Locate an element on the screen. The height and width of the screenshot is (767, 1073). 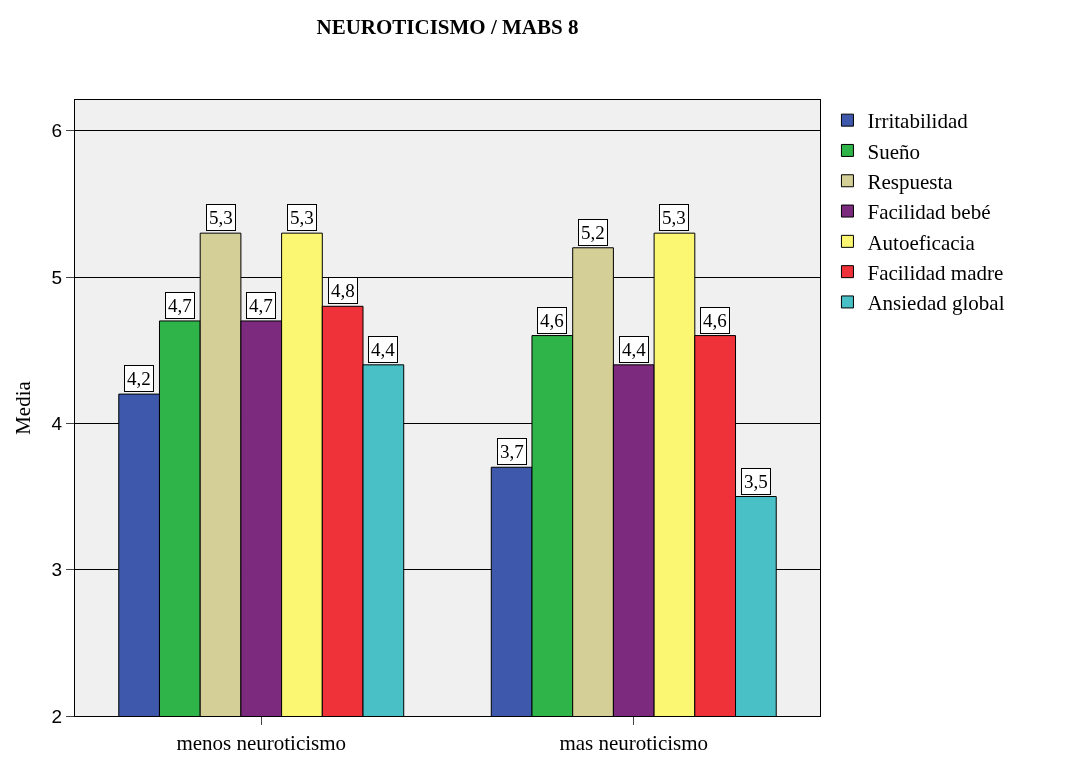
y-tick-label: 4 is located at coordinates (57, 424).